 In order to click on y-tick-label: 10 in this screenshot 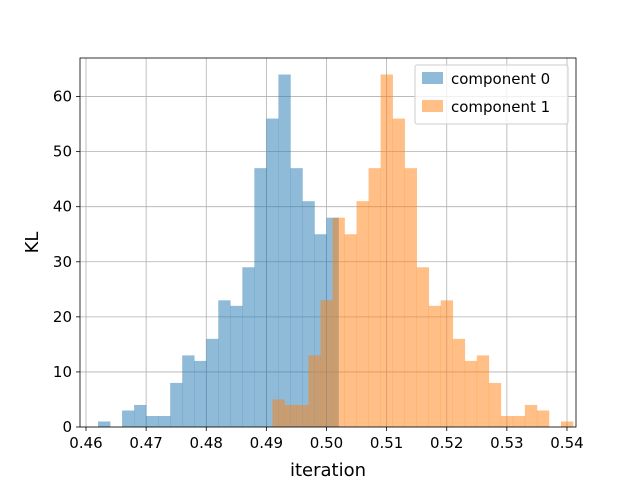, I will do `click(62, 372)`.